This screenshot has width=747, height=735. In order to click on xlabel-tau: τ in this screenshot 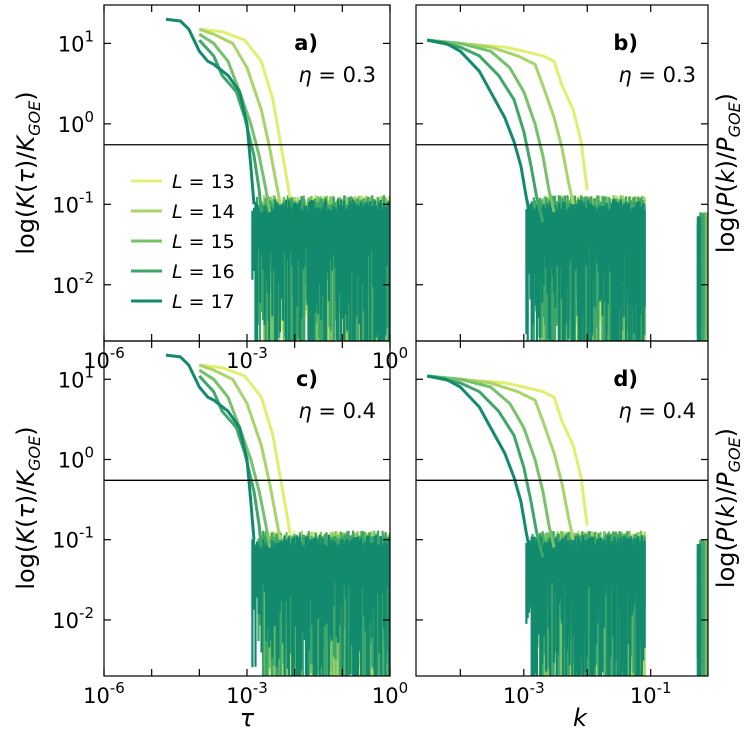, I will do `click(247, 718)`.